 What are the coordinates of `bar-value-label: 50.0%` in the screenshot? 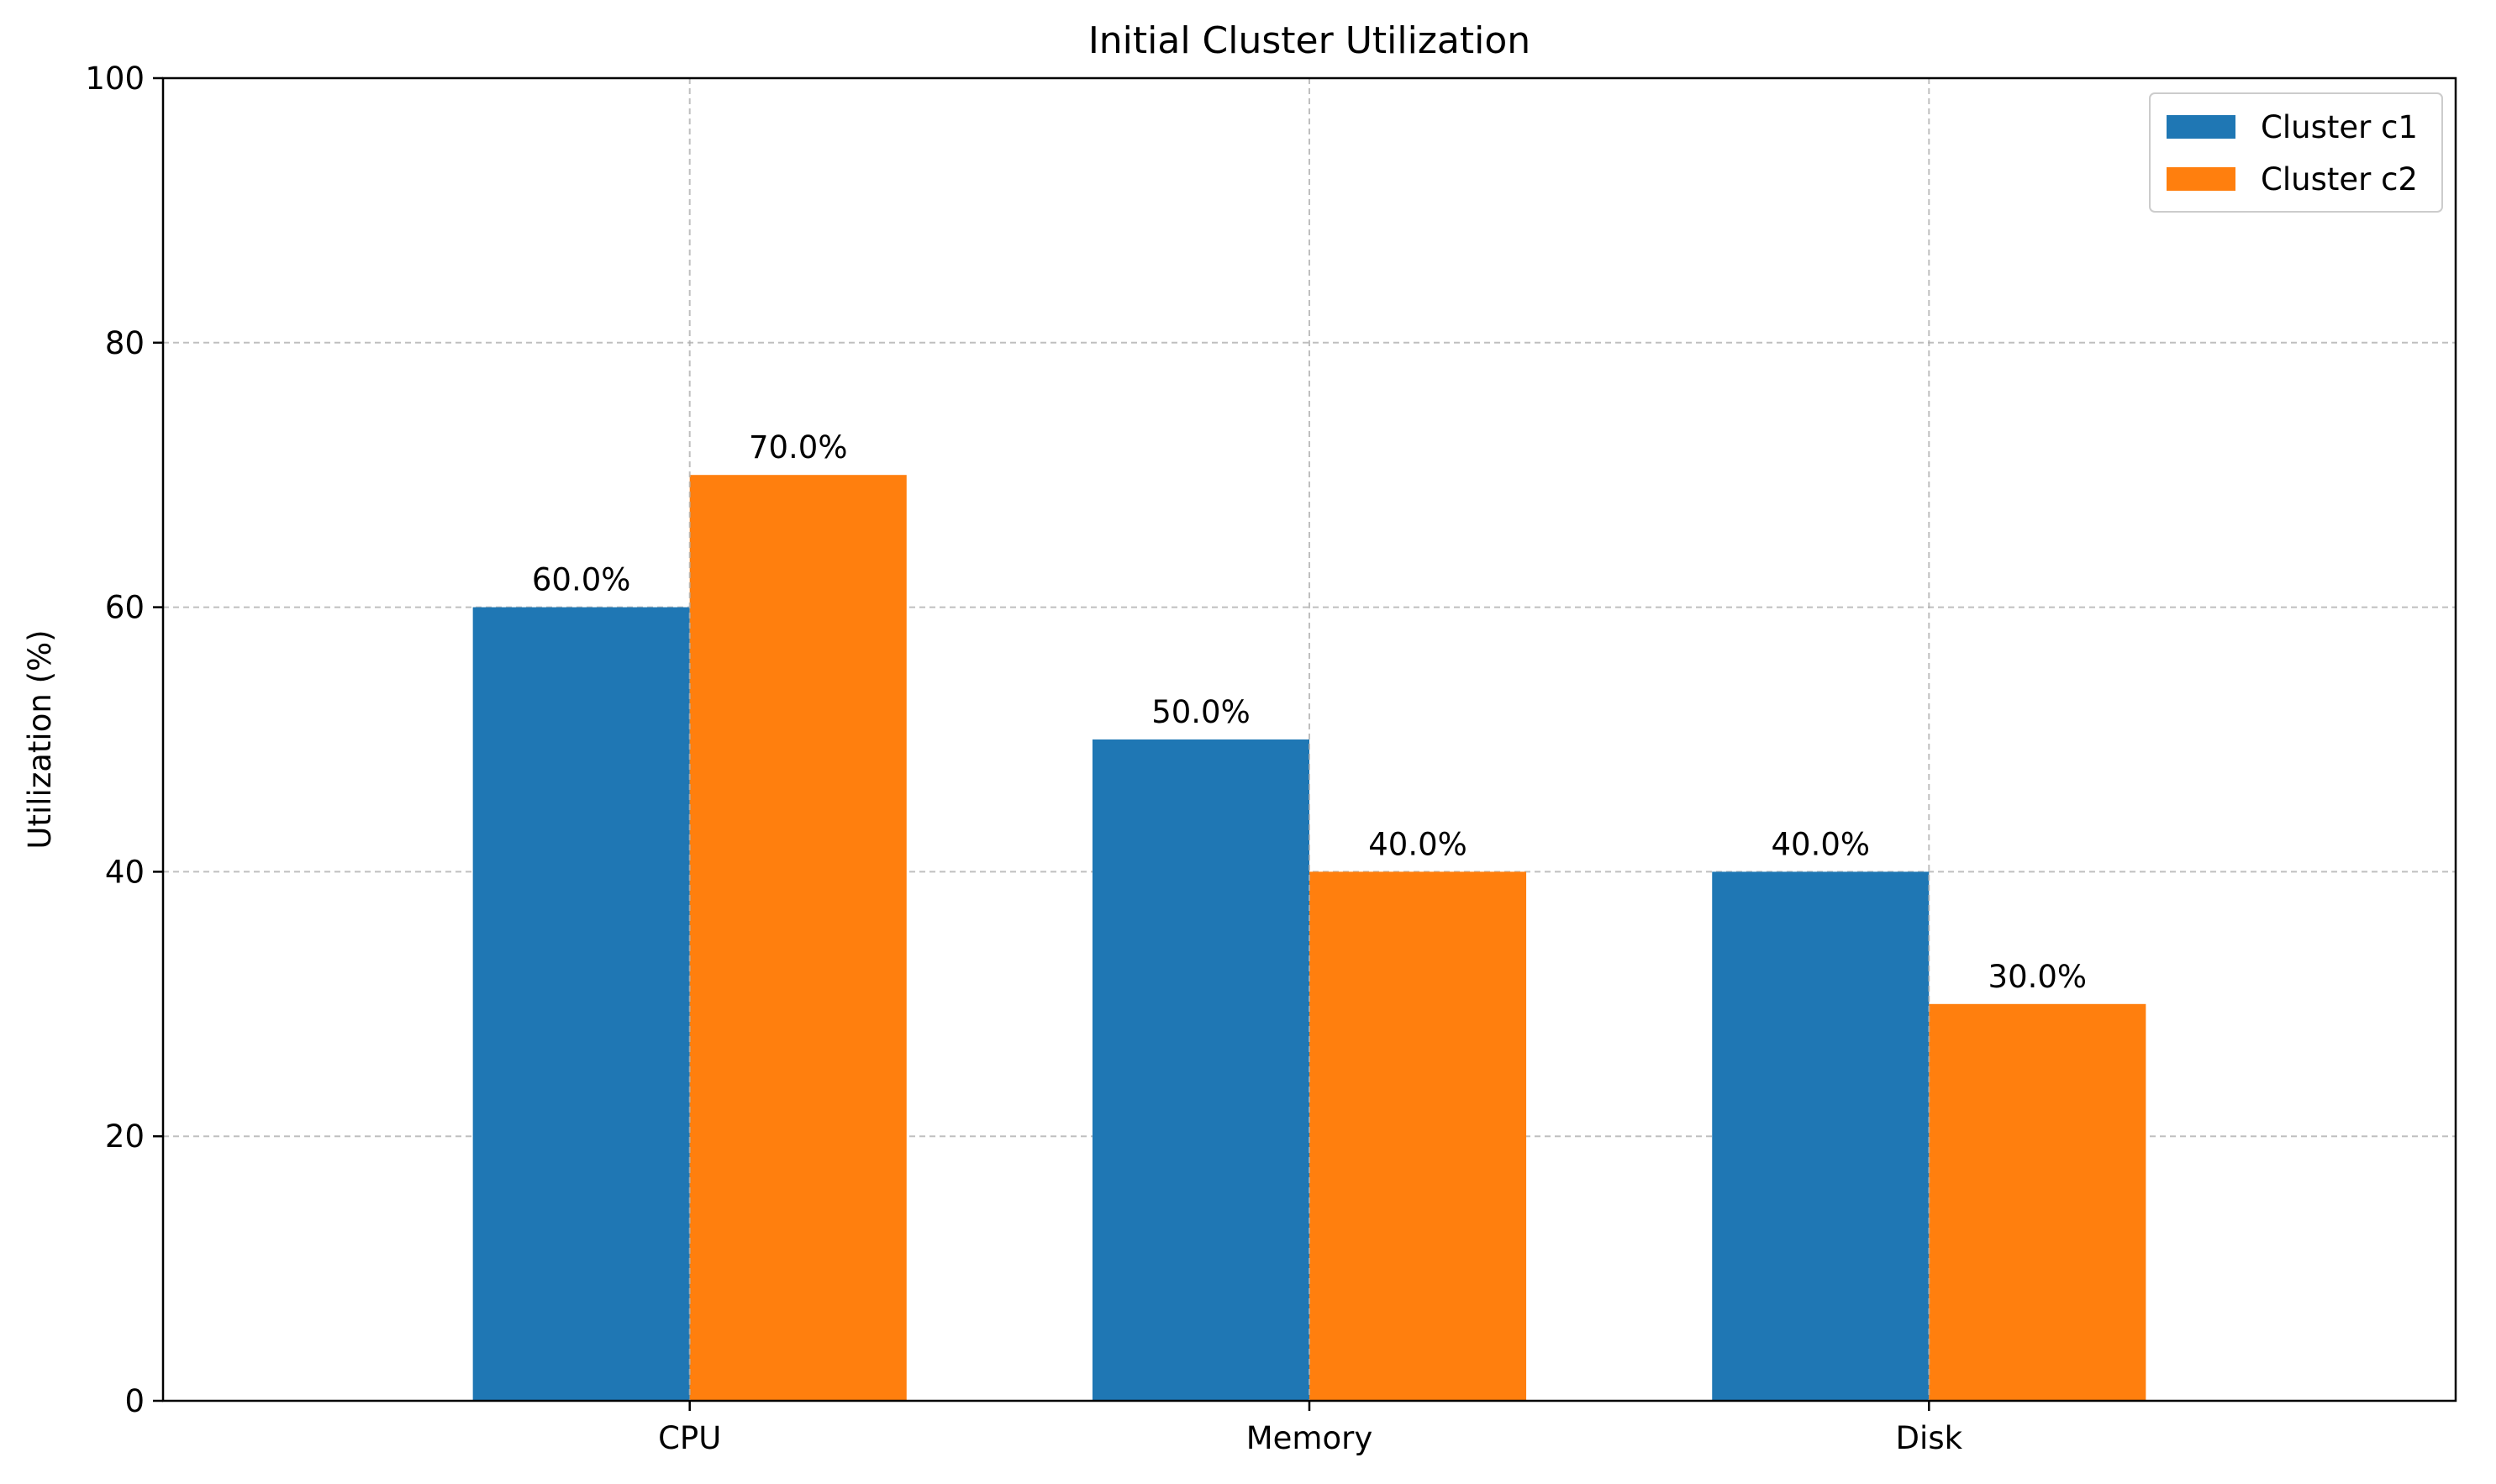 It's located at (1201, 712).